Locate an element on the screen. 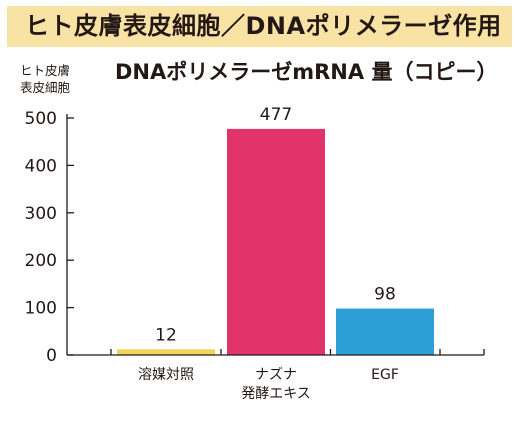 The height and width of the screenshot is (425, 519). y-tick-label-0: 0 is located at coordinates (51, 356).